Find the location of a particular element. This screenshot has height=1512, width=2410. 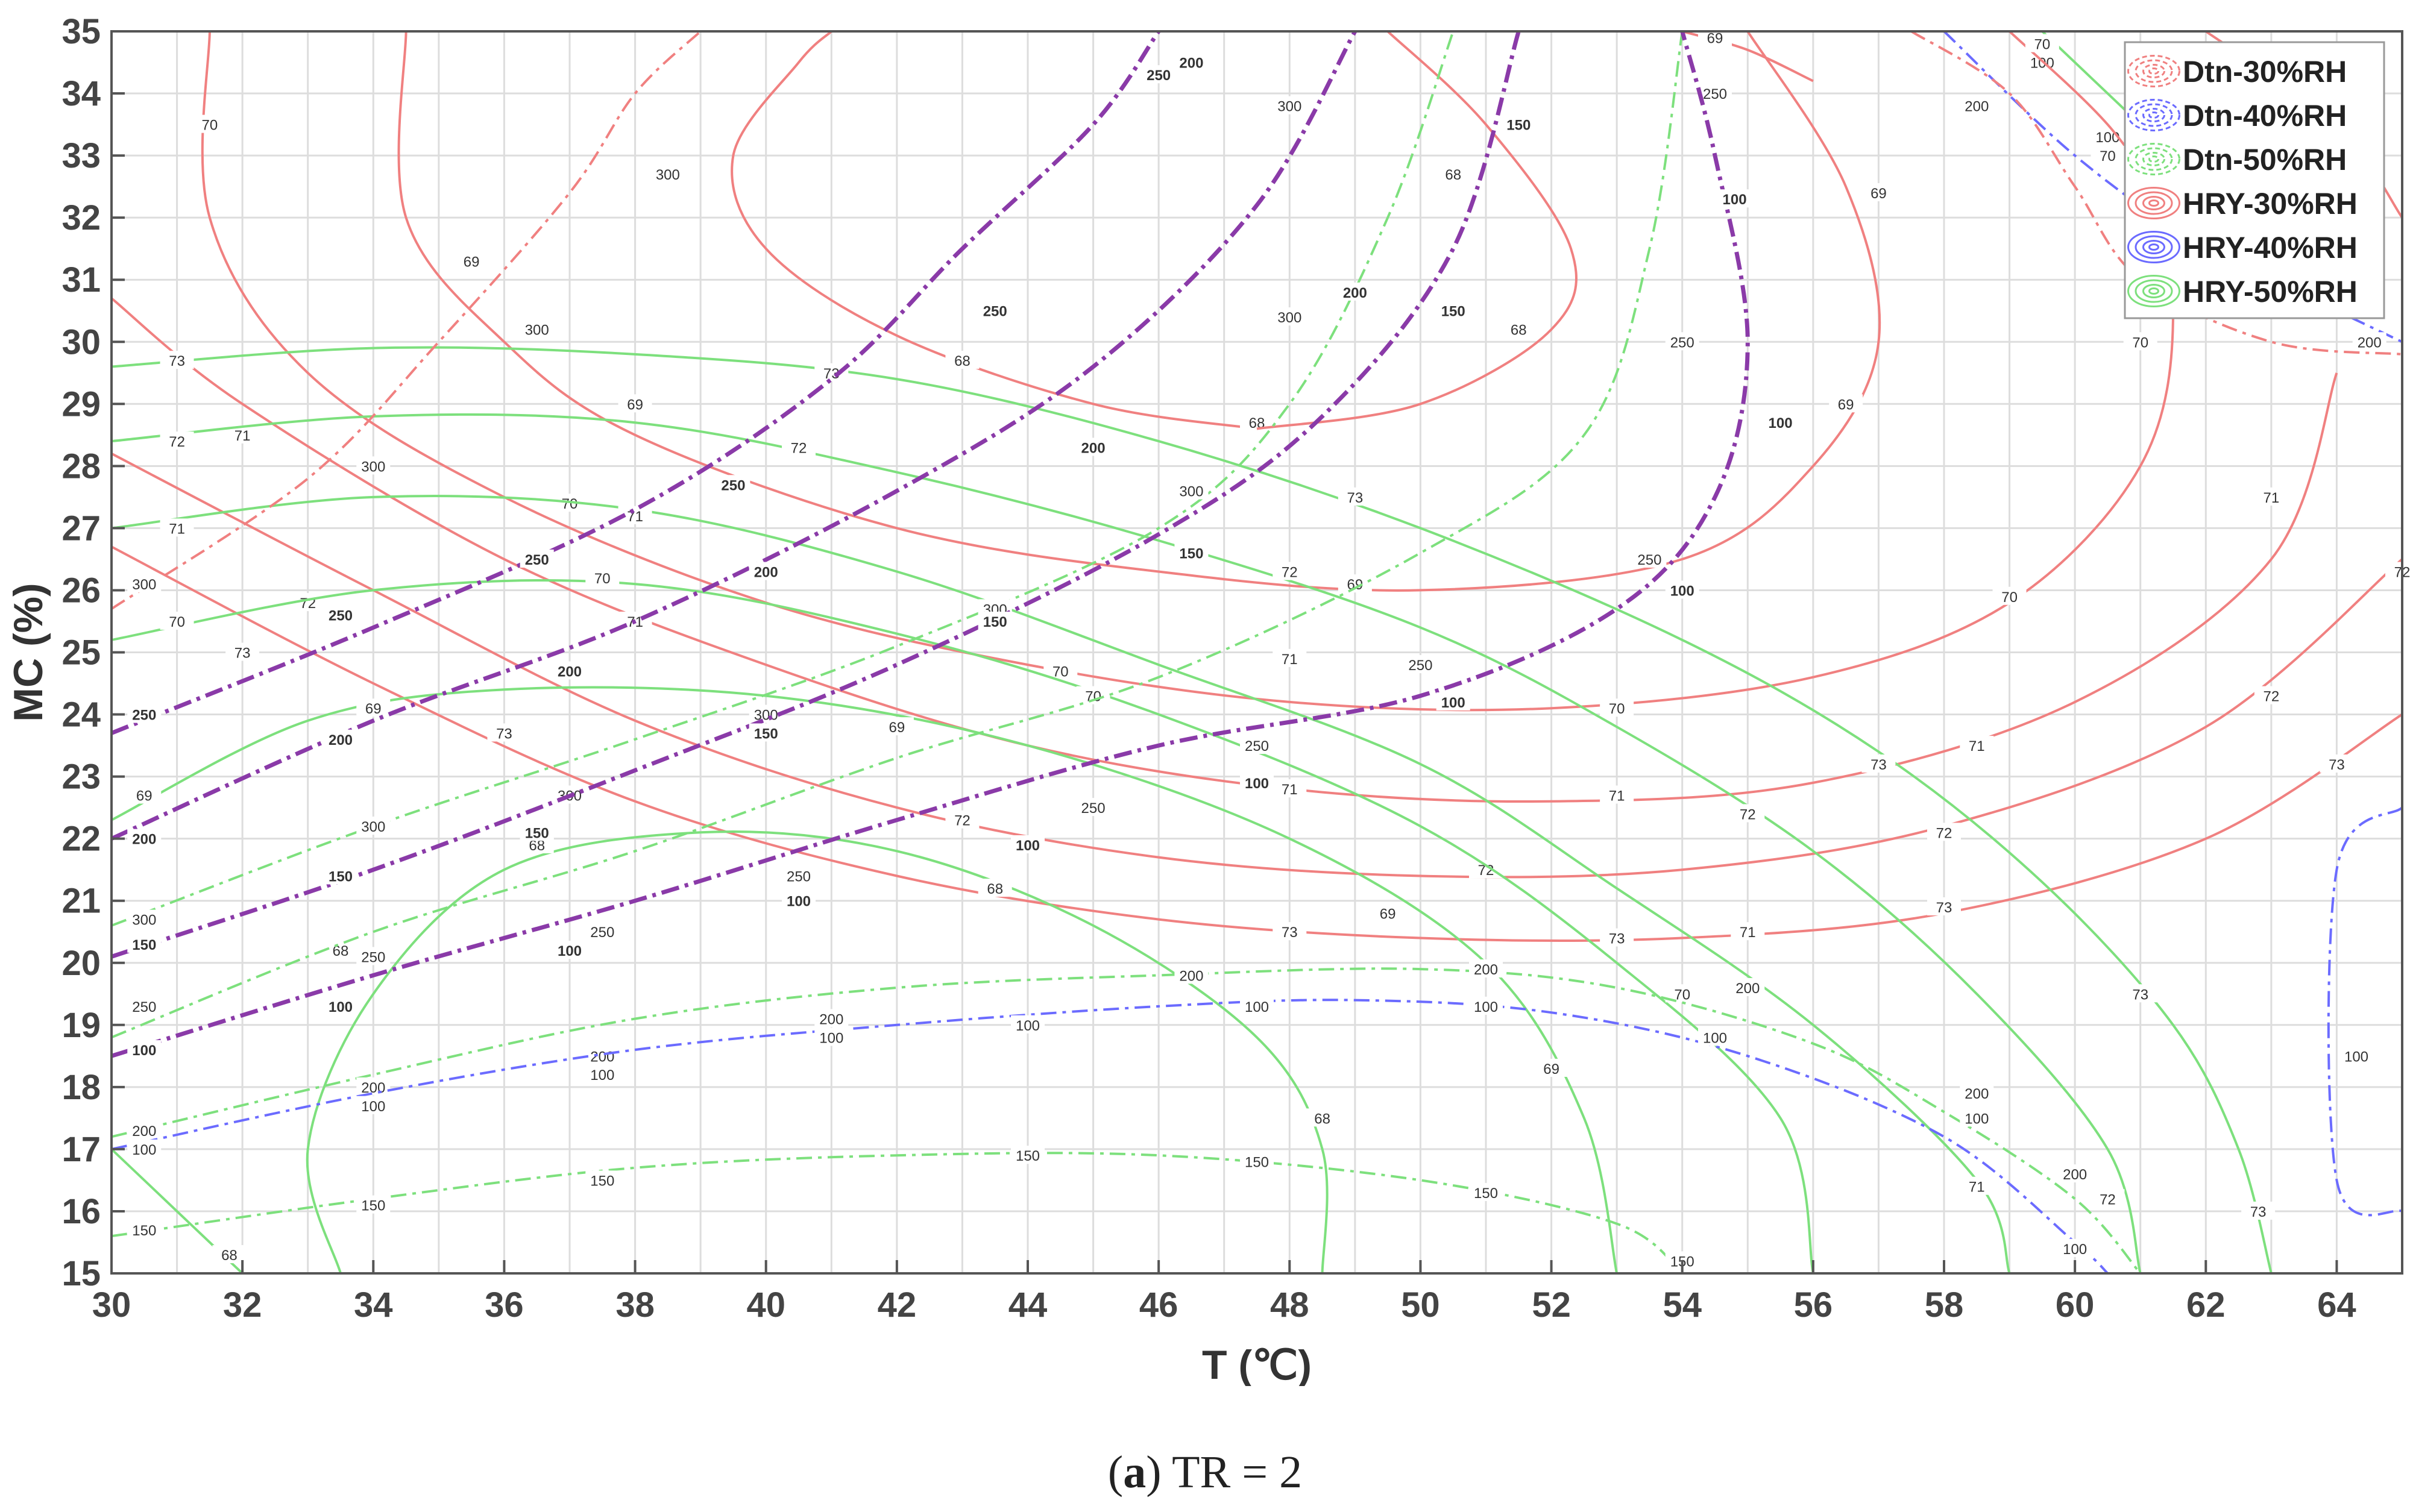

y-tick-label: 33 is located at coordinates (81, 155).